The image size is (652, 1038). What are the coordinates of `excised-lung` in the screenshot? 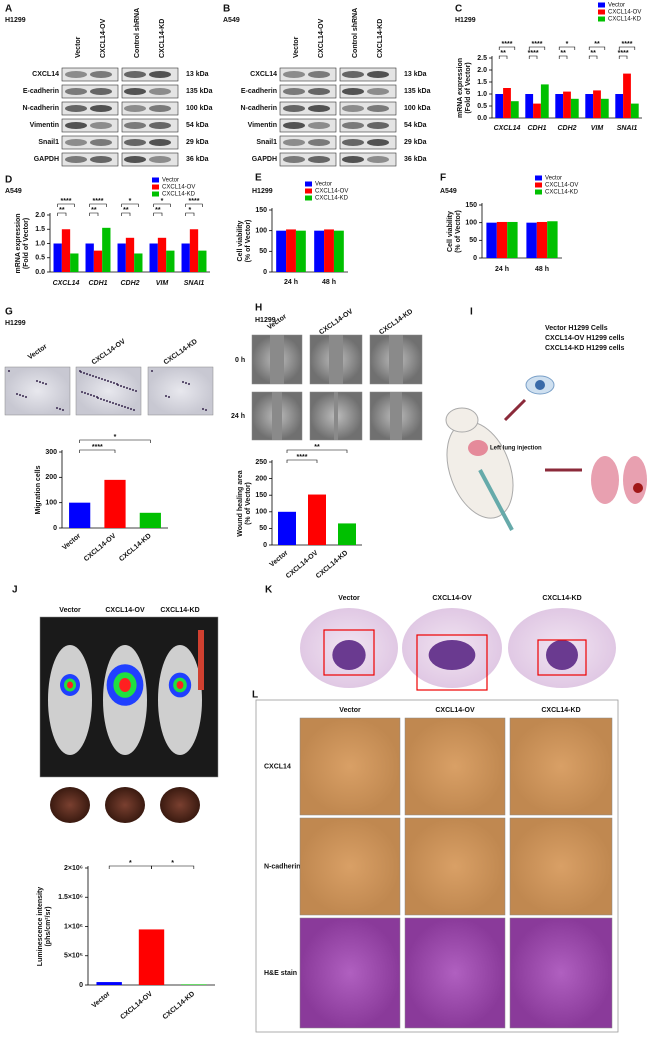 It's located at (125, 805).